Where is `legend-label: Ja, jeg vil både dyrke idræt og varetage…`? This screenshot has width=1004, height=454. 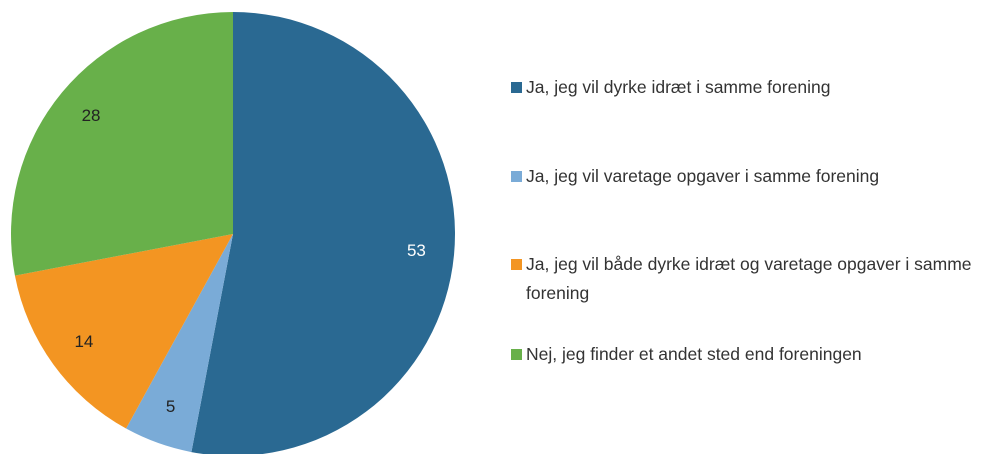
legend-label: Ja, jeg vil både dyrke idræt og varetage… is located at coordinates (749, 278).